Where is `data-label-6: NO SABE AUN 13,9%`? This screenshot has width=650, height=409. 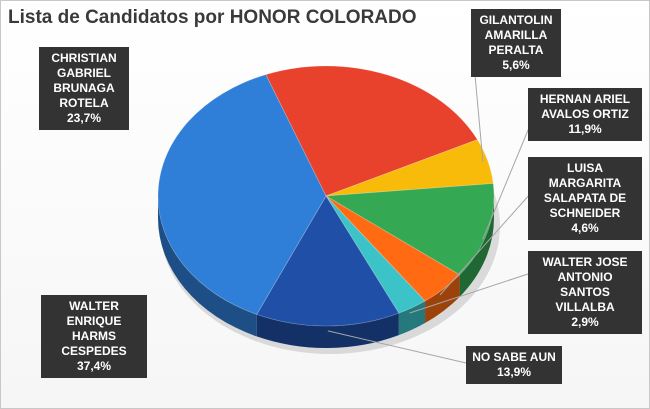
data-label-6: NO SABE AUN 13,9% is located at coordinates (514, 365).